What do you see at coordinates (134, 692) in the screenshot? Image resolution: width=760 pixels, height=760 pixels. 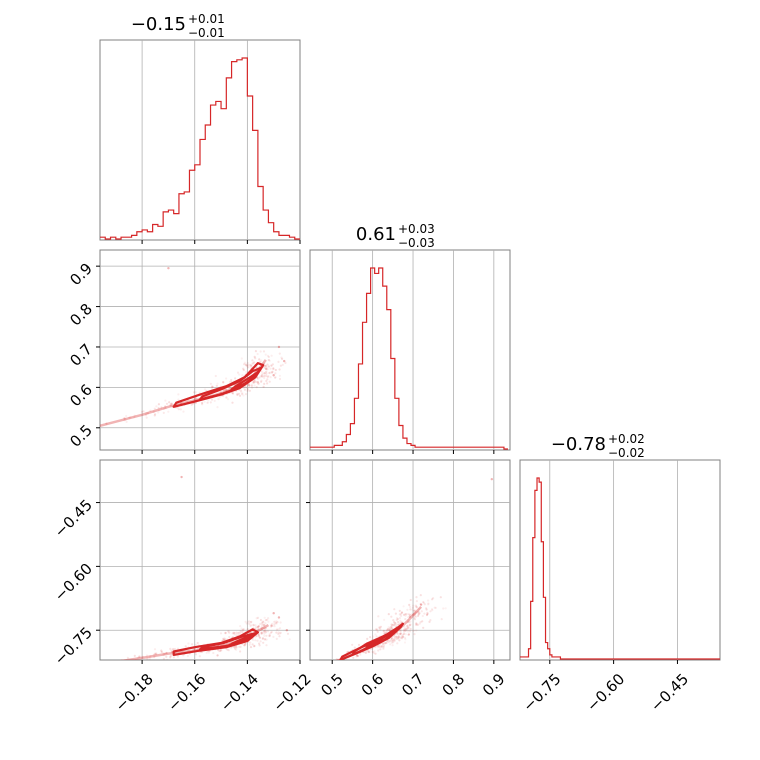 I see `xtick-label-p1: −0.18` at bounding box center [134, 692].